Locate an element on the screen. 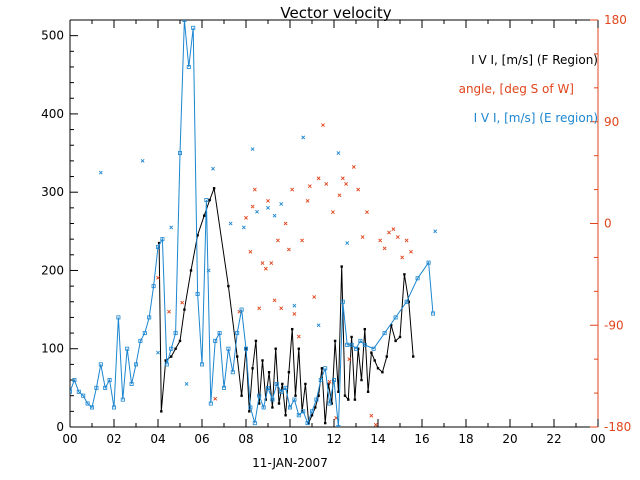 The image size is (640, 480). y2-tick-label: 180 is located at coordinates (615, 20).